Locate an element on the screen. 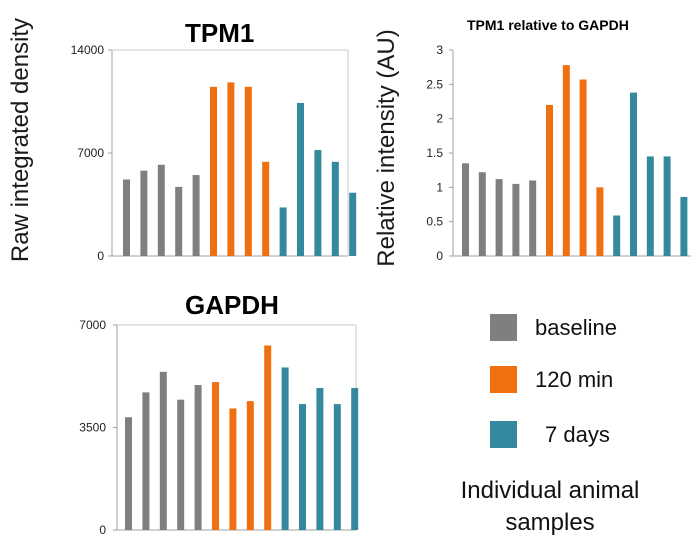 The width and height of the screenshot is (691, 542). caption-line-2: samples is located at coordinates (550, 522).